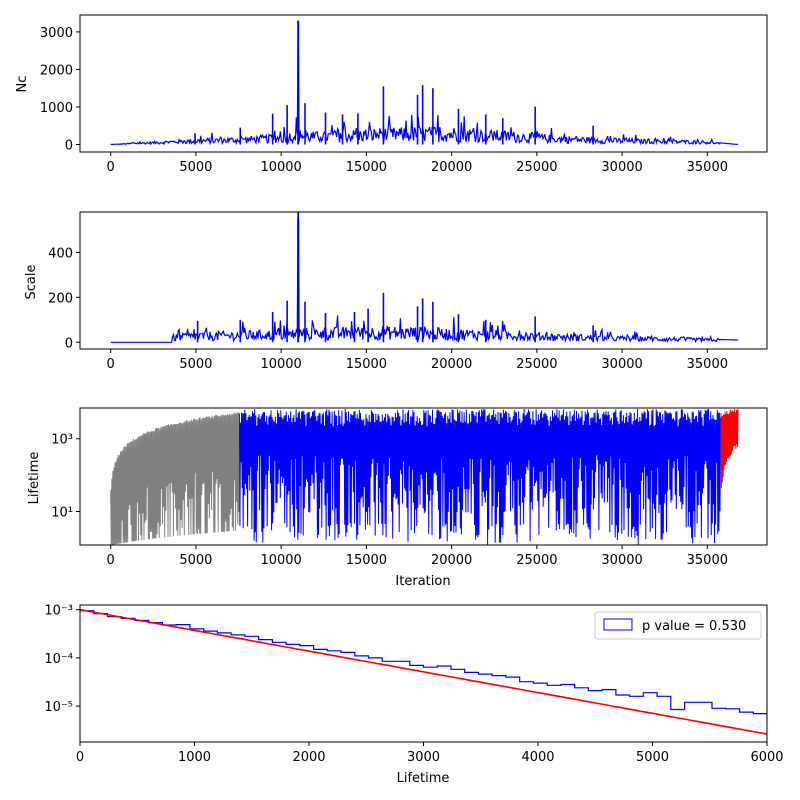 Image resolution: width=800 pixels, height=800 pixels. I want to click on y-tick-label: 3000, so click(56, 33).